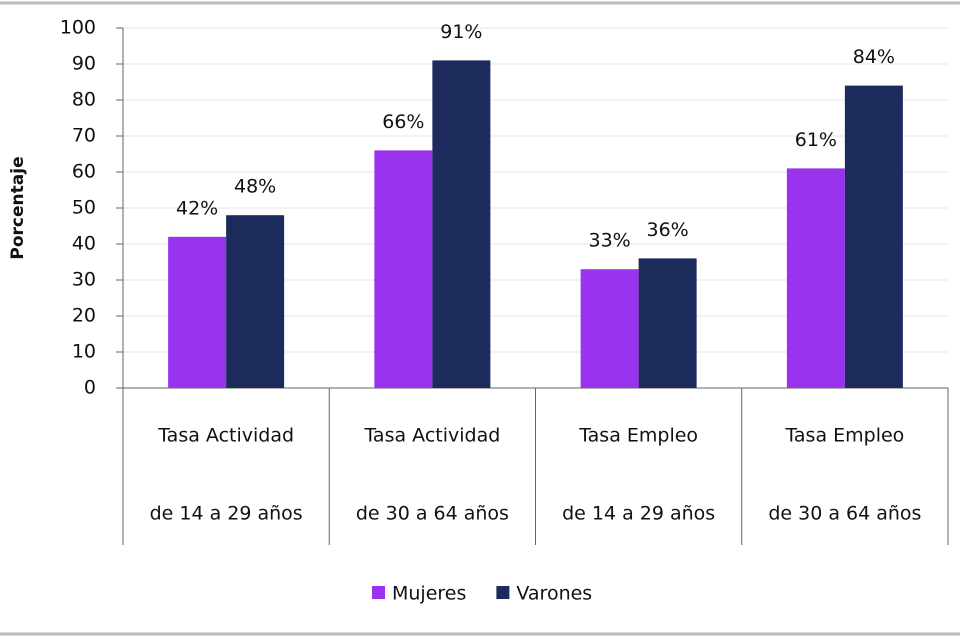 The height and width of the screenshot is (644, 960). What do you see at coordinates (84, 64) in the screenshot?
I see `y-tick-label: 90` at bounding box center [84, 64].